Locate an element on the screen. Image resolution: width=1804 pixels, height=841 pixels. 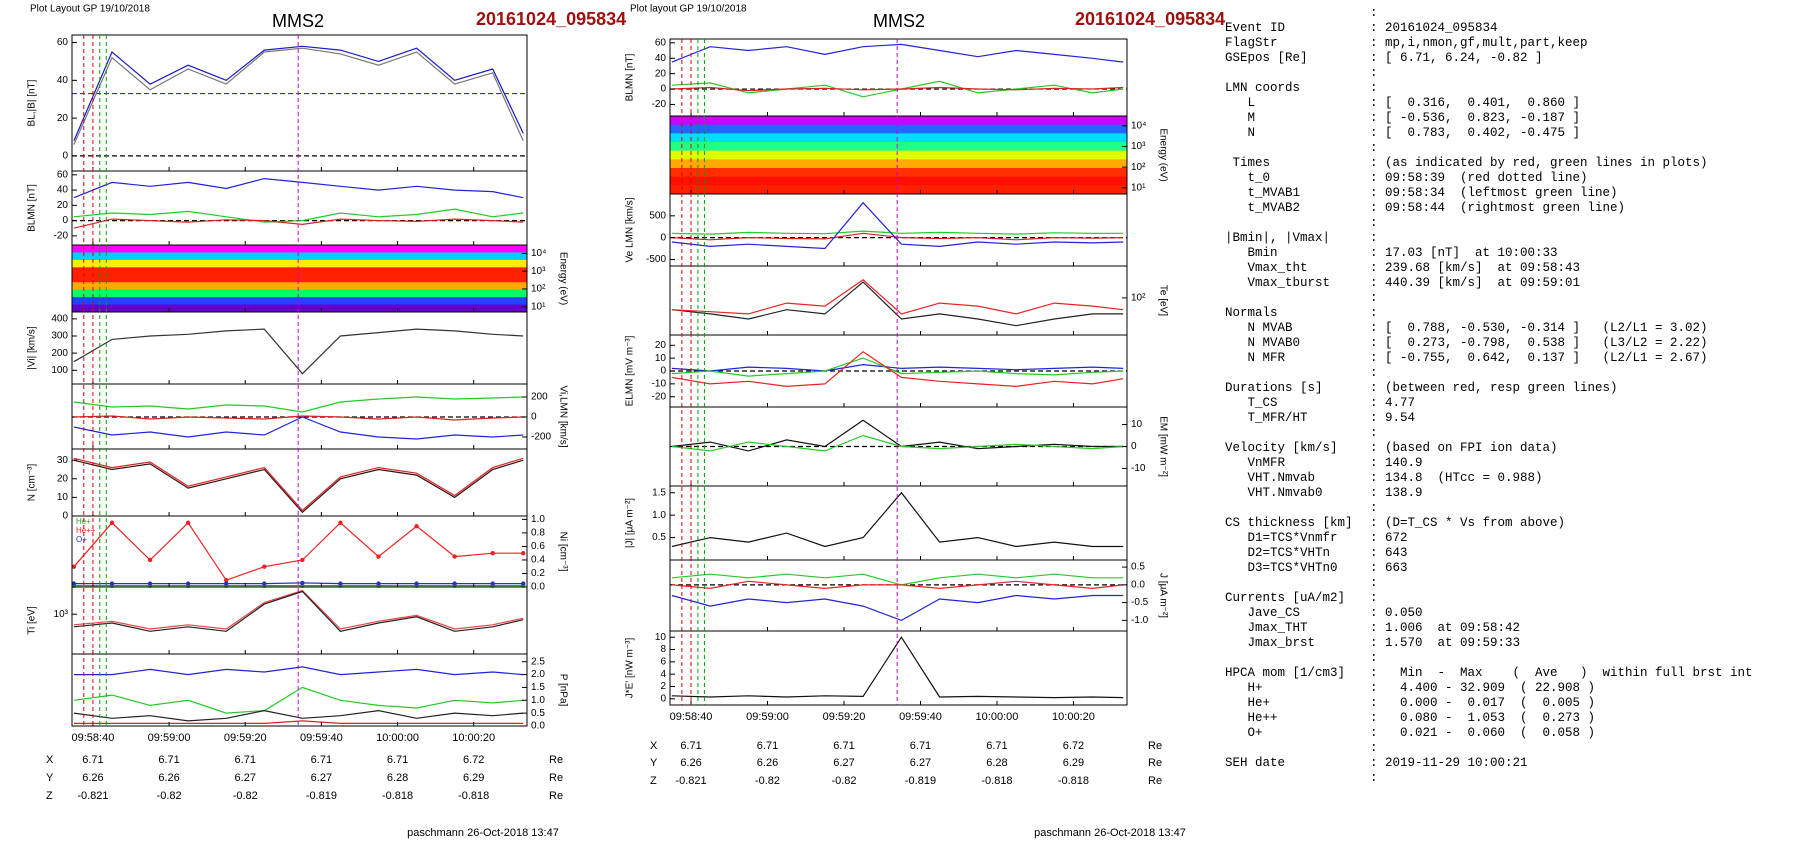
y-tick-label: 500 is located at coordinates (657, 215).